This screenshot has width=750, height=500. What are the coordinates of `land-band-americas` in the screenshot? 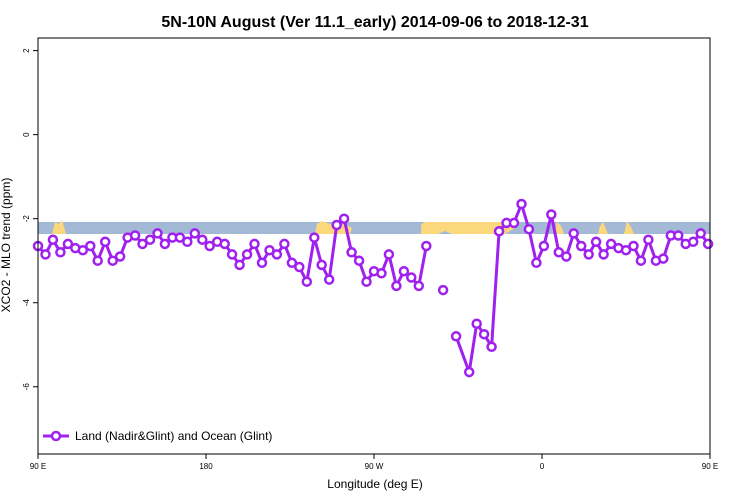 It's located at (326, 227).